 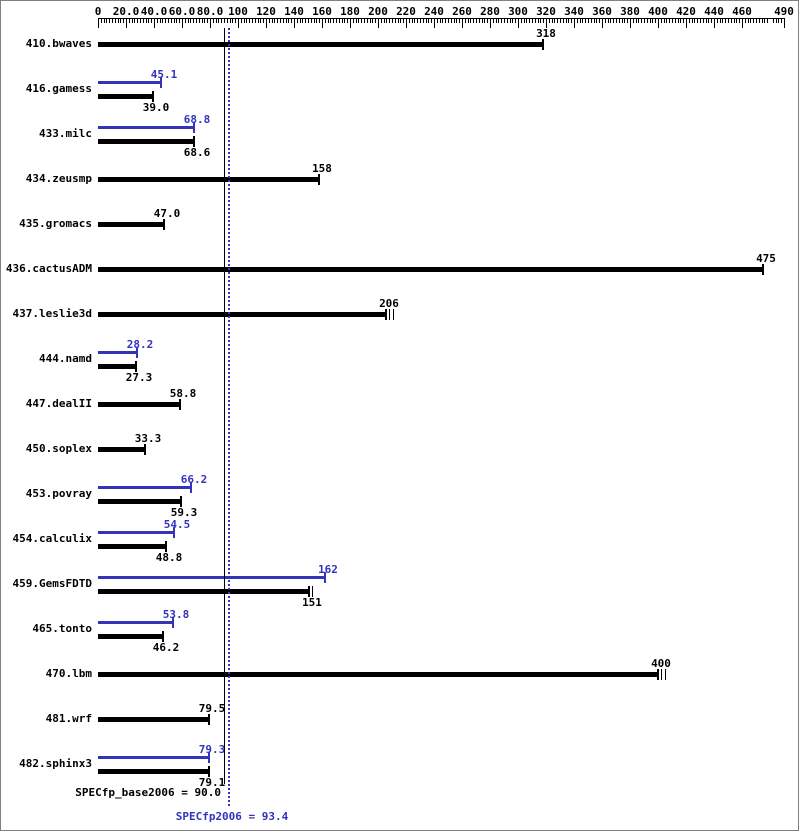 What do you see at coordinates (434, 11) in the screenshot?
I see `axis-tick-label: 240` at bounding box center [434, 11].